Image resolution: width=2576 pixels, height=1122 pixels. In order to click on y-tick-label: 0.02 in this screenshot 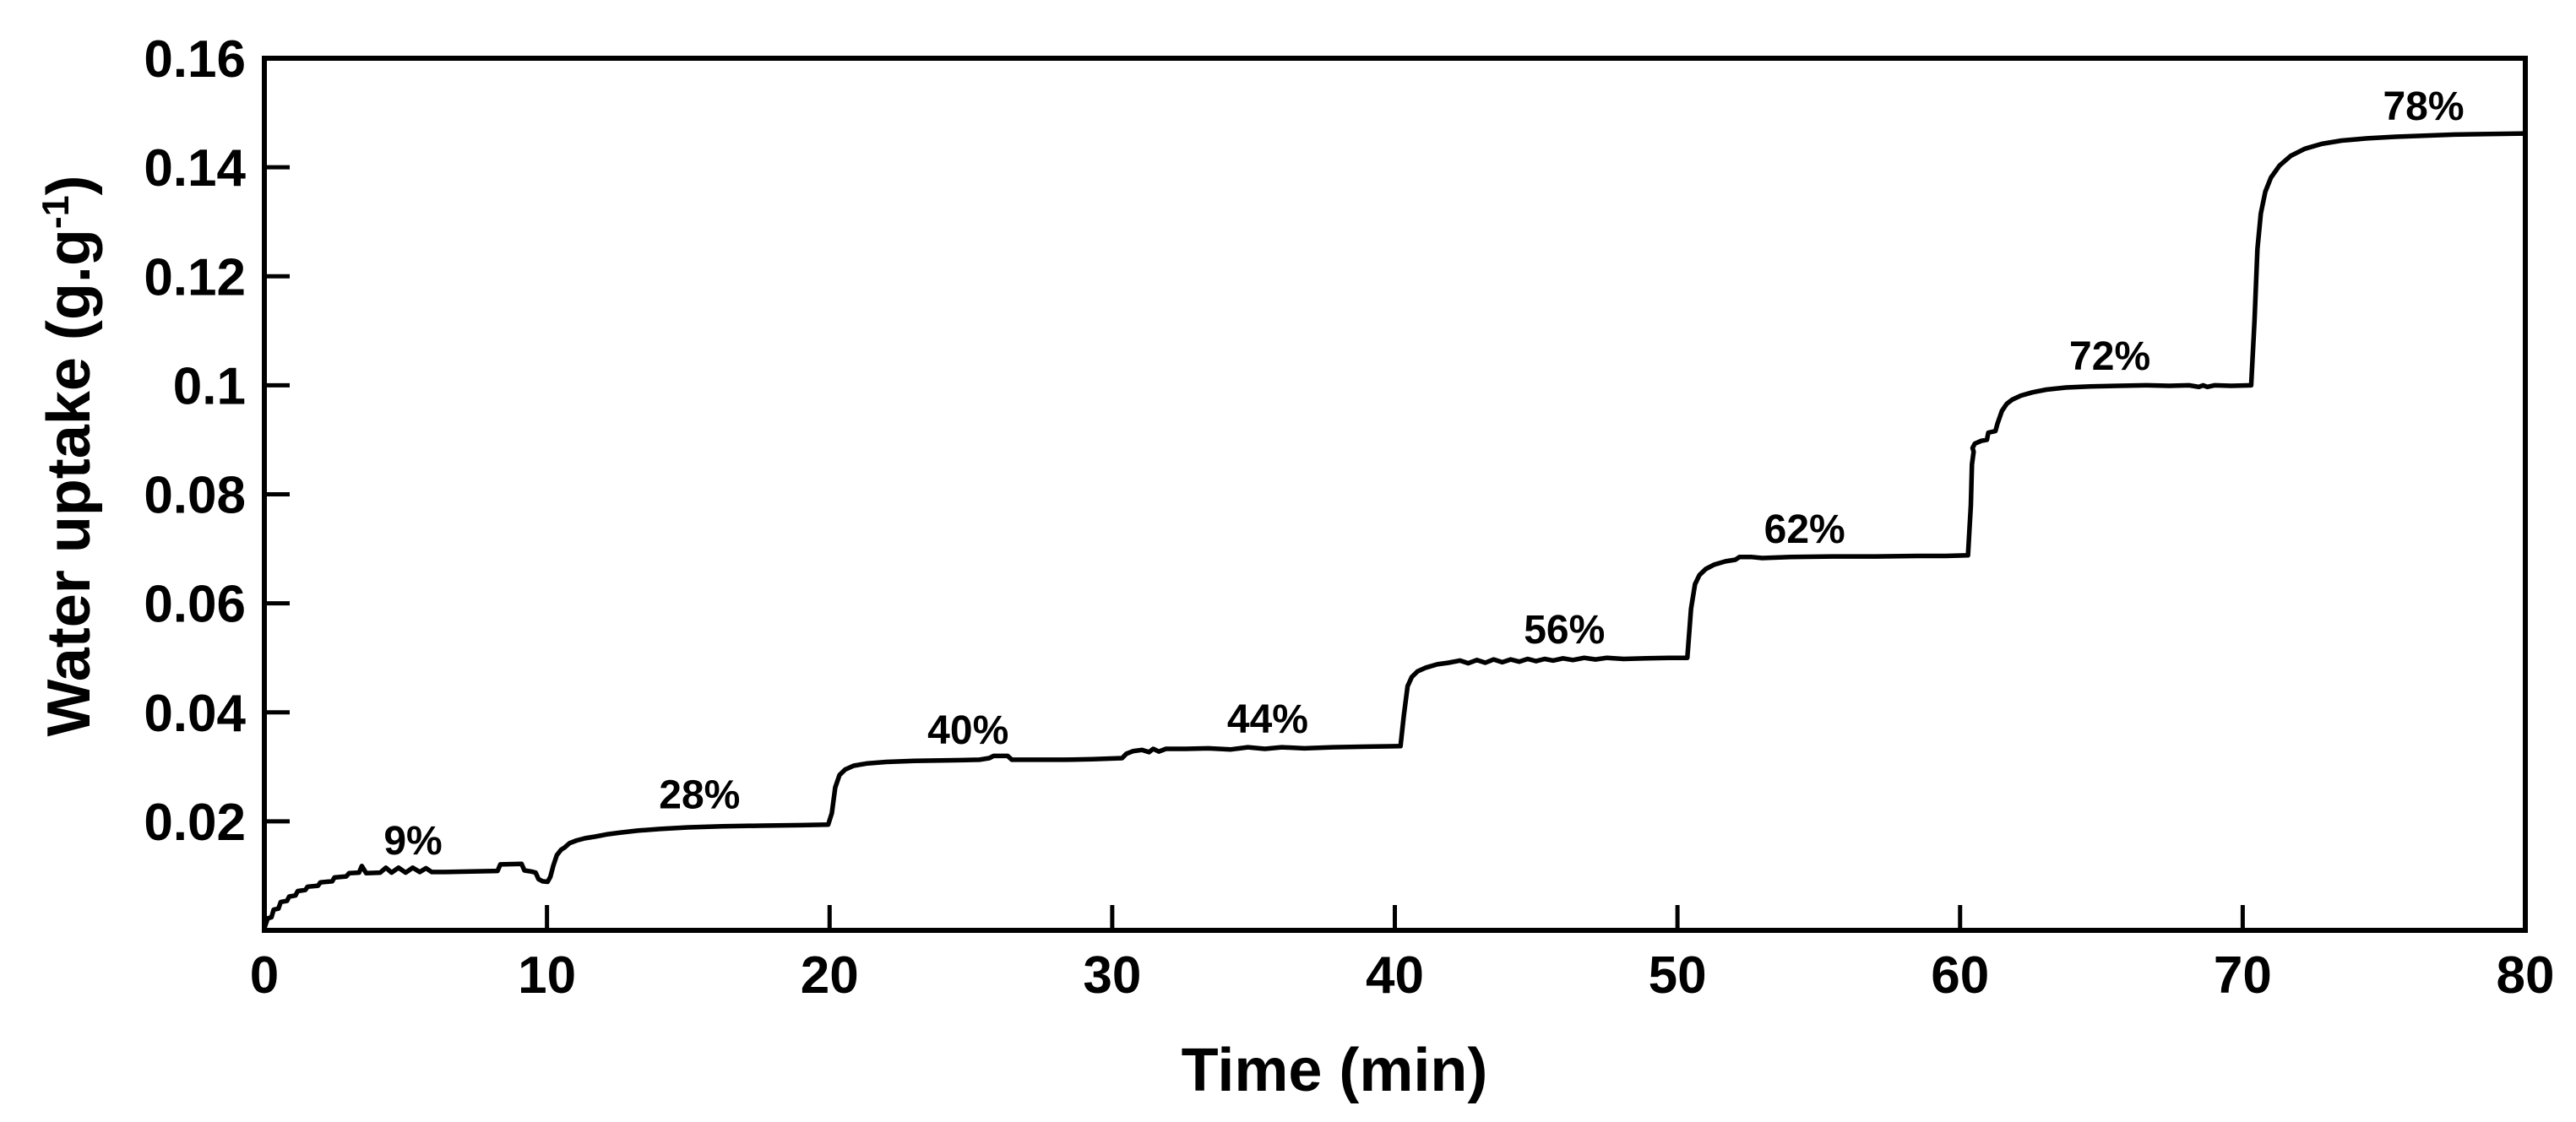, I will do `click(195, 823)`.